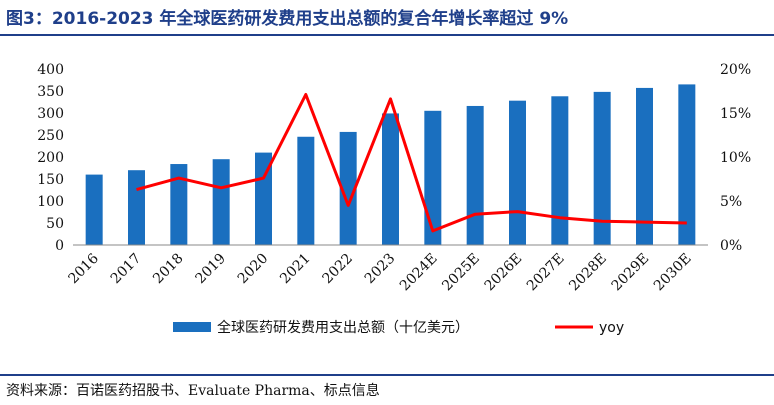 This screenshot has width=774, height=405. What do you see at coordinates (50, 70) in the screenshot?
I see `y-left-tick-label: 400` at bounding box center [50, 70].